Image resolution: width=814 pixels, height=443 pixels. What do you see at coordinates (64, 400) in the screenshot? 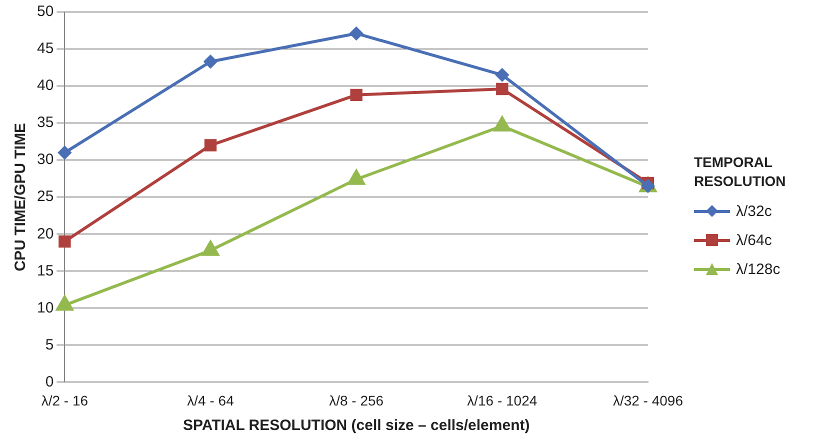
I see `x-tick-label: λ/2 - 16` at bounding box center [64, 400].